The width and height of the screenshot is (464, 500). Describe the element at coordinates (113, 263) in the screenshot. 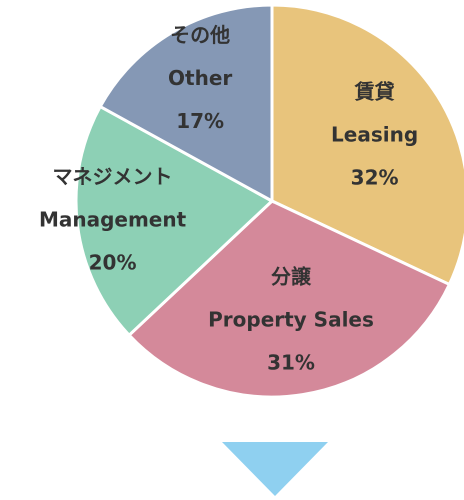

I see `value-label: 20%` at that location.